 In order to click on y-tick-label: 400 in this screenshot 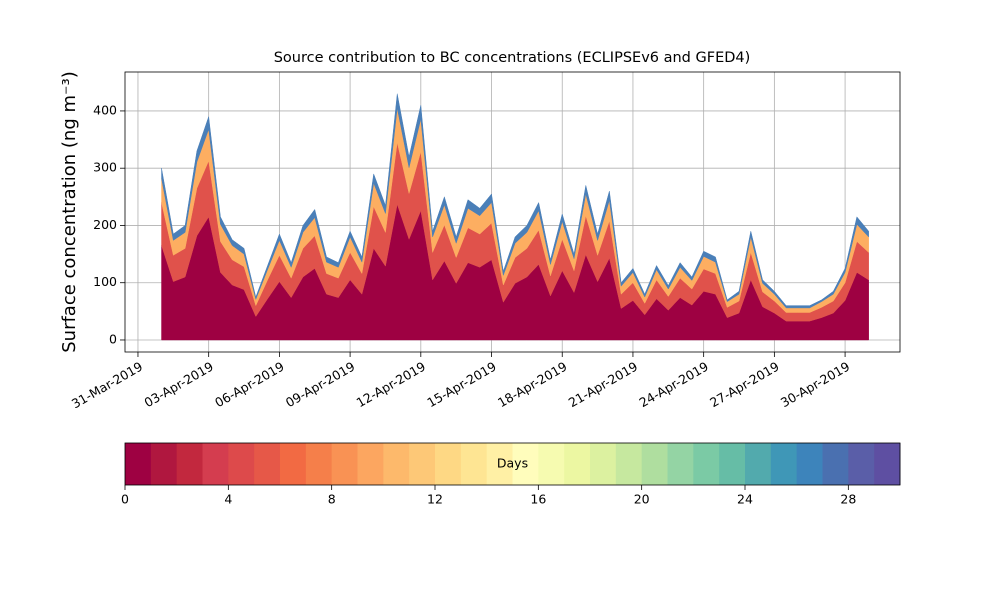, I will do `click(105, 109)`.